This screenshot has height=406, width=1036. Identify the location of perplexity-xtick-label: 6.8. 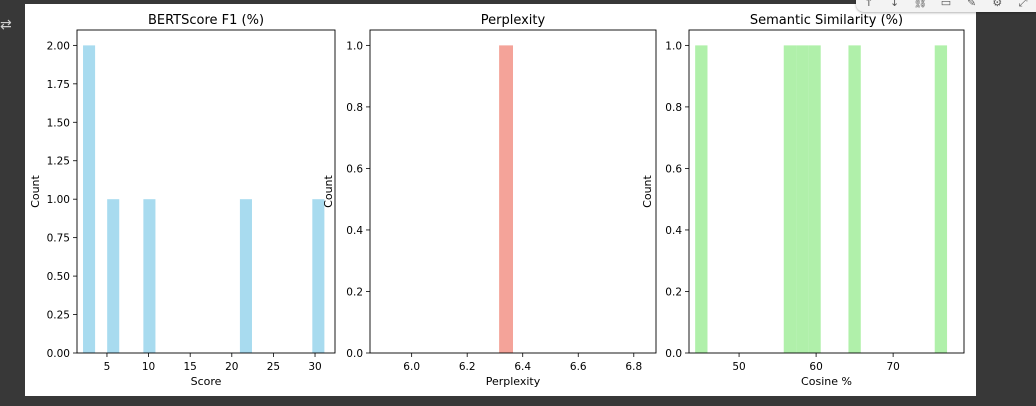
(633, 367).